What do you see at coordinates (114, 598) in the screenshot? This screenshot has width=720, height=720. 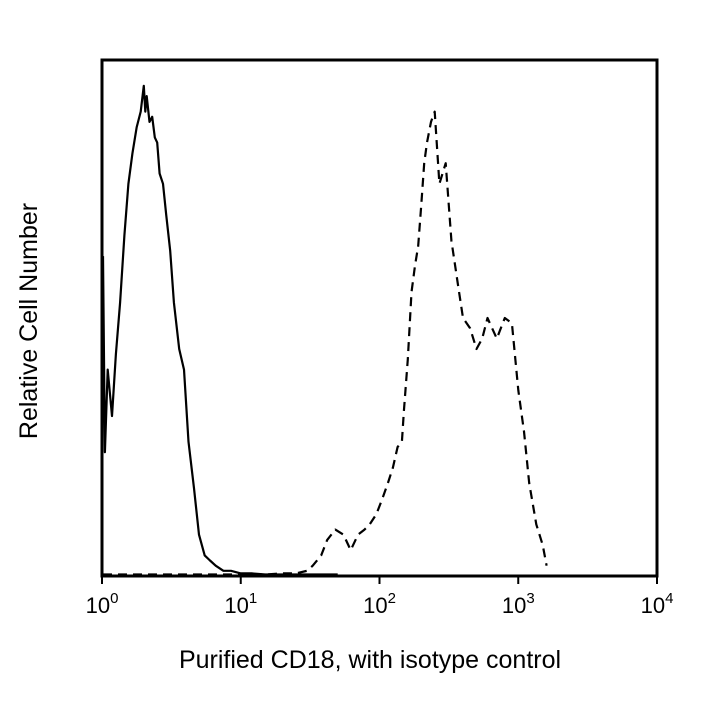 I see `x-tick-label-exponent: 0` at bounding box center [114, 598].